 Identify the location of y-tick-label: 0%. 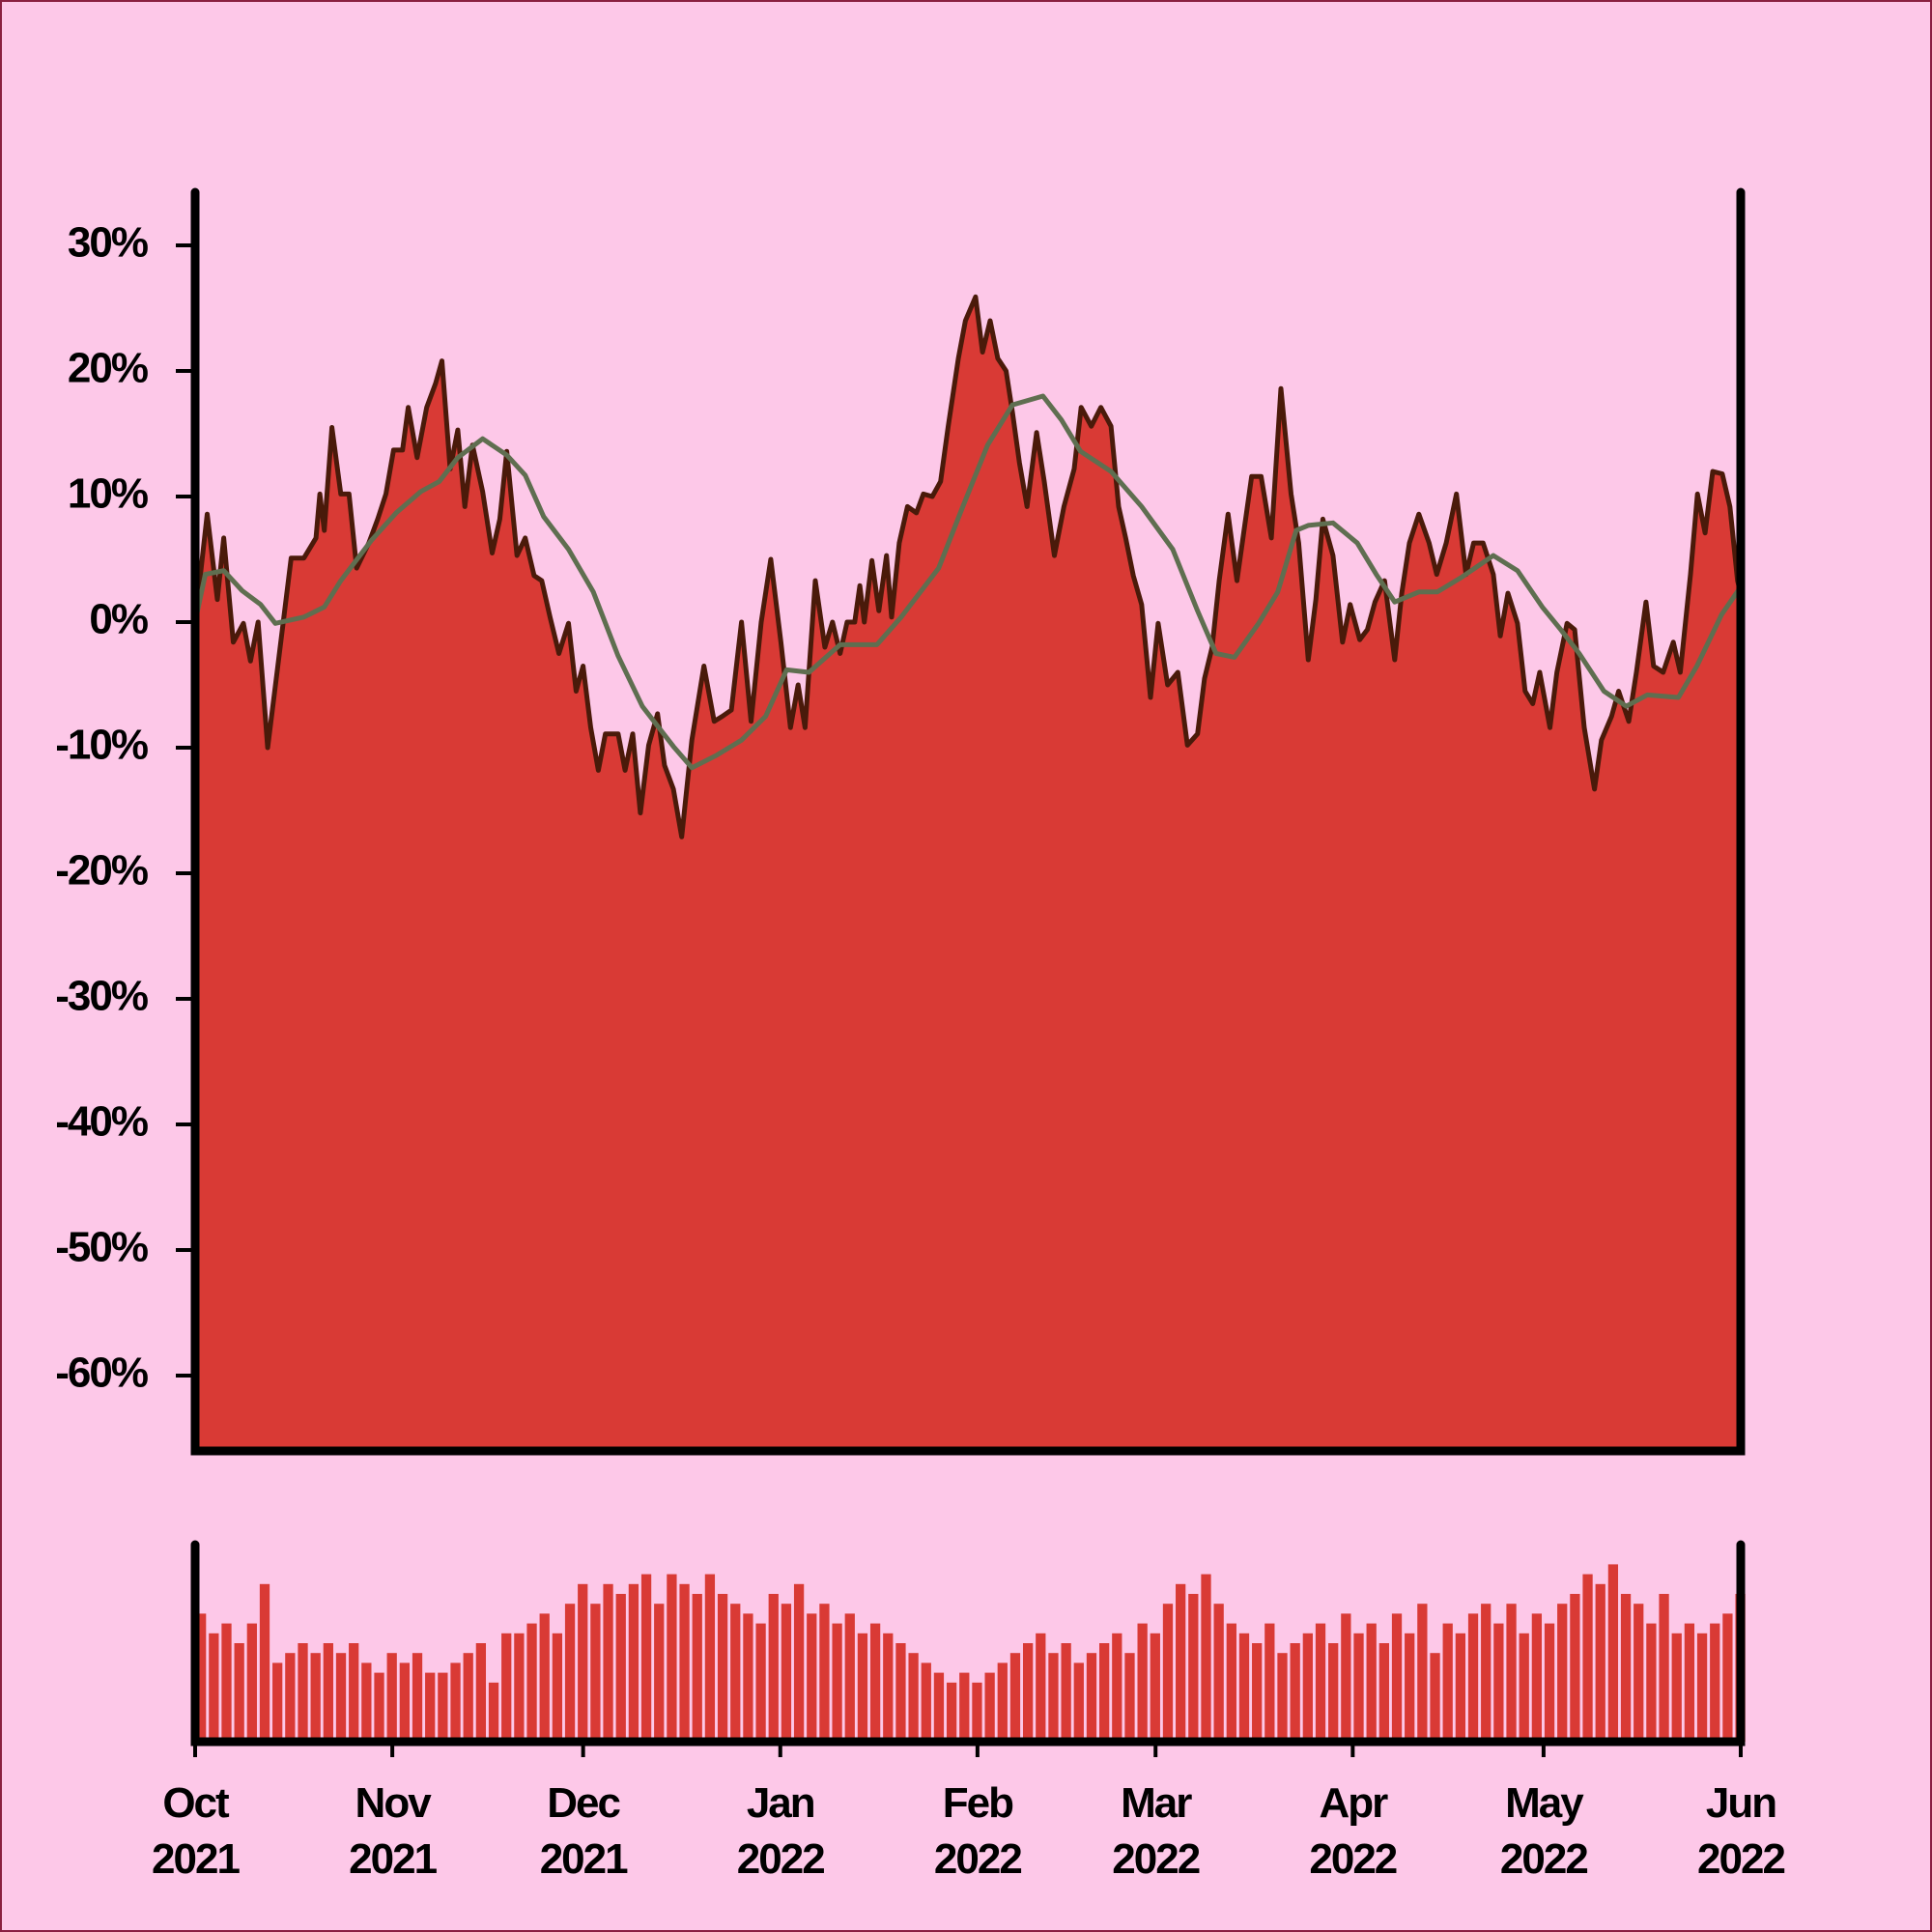
(118, 619).